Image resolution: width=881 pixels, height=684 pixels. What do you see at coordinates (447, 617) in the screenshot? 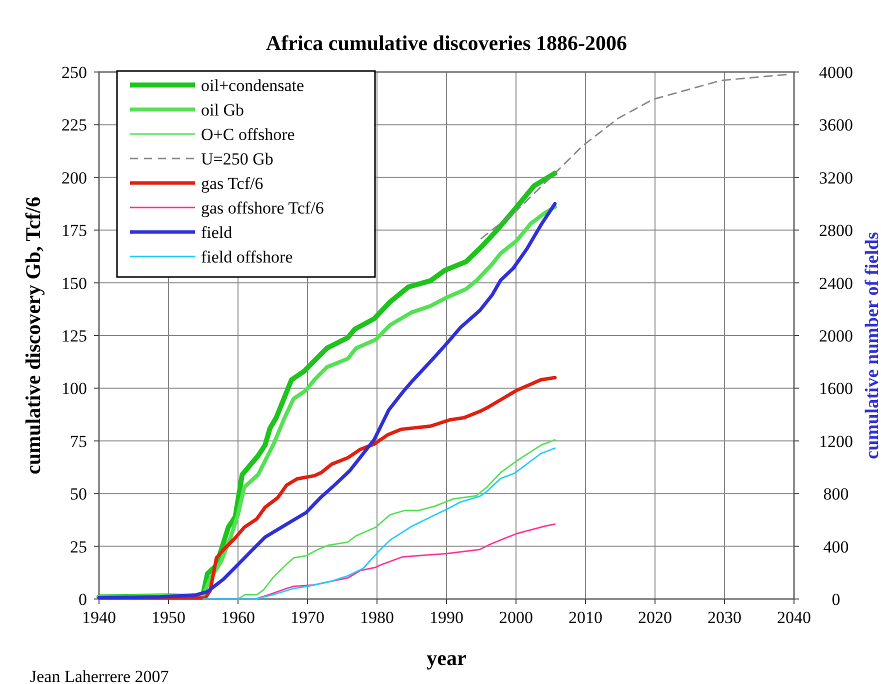
I see `x-tick-label: 1990` at bounding box center [447, 617].